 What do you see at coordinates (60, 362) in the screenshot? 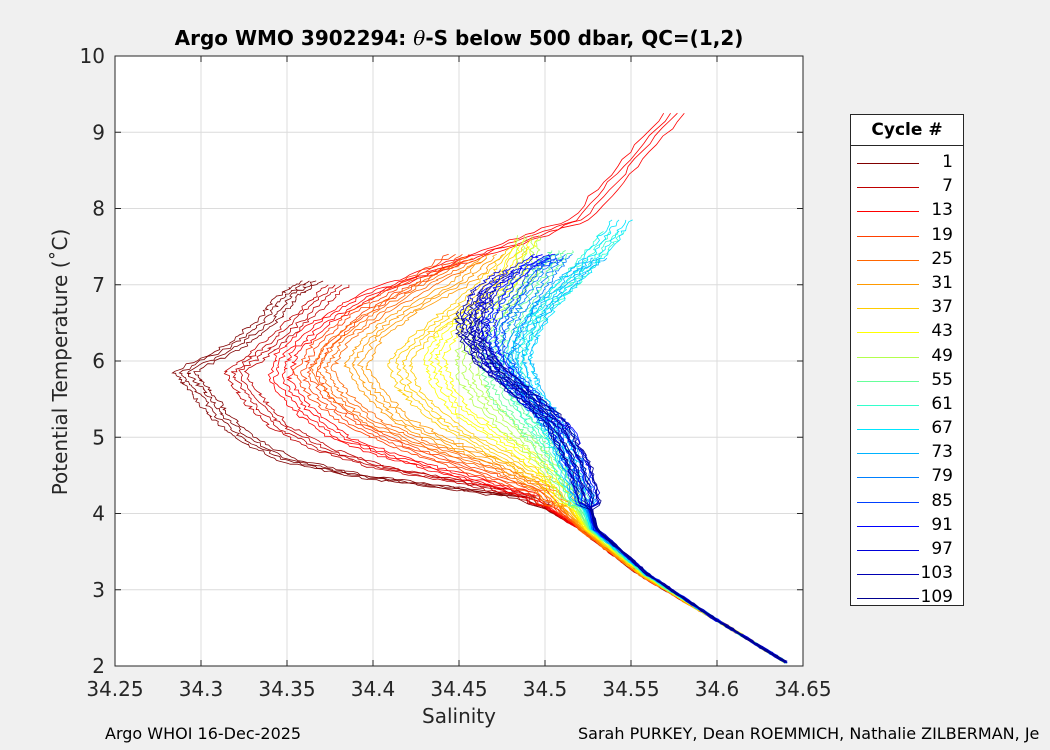
I see `y-axis-label: Potential Temperature (˚C)` at bounding box center [60, 362].